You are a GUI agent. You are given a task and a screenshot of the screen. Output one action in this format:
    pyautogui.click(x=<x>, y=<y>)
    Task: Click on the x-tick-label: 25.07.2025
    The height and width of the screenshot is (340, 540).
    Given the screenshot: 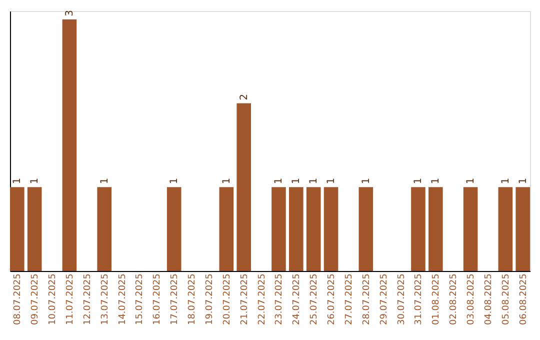 What is the action you would take?
    pyautogui.click(x=315, y=300)
    